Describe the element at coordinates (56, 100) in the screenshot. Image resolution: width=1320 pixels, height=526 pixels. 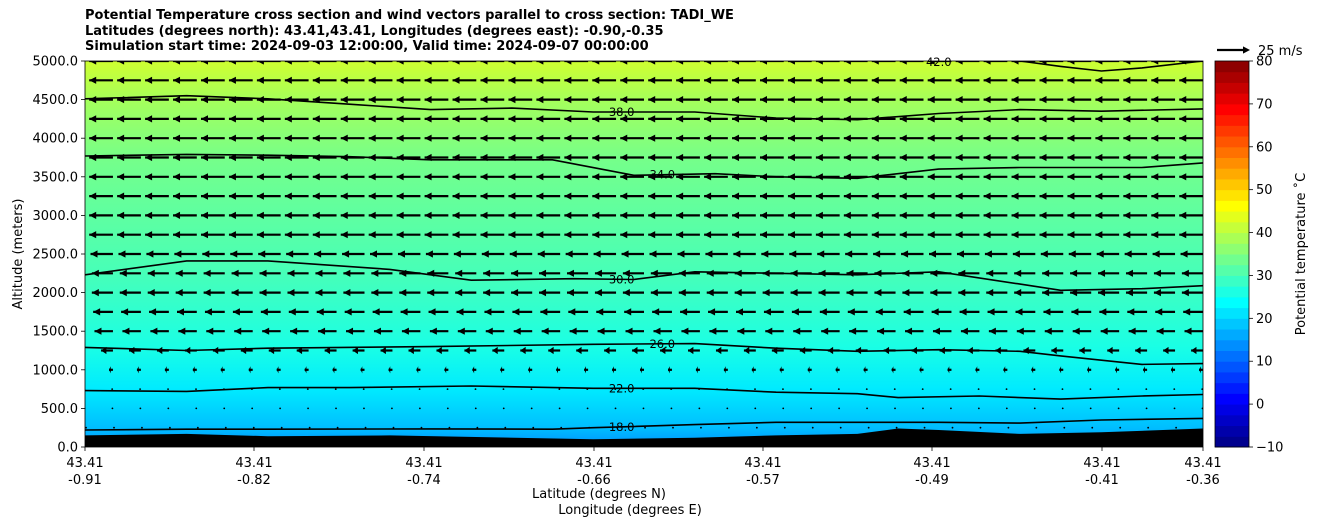
I see `y-tick-label: 4500.0` at that location.